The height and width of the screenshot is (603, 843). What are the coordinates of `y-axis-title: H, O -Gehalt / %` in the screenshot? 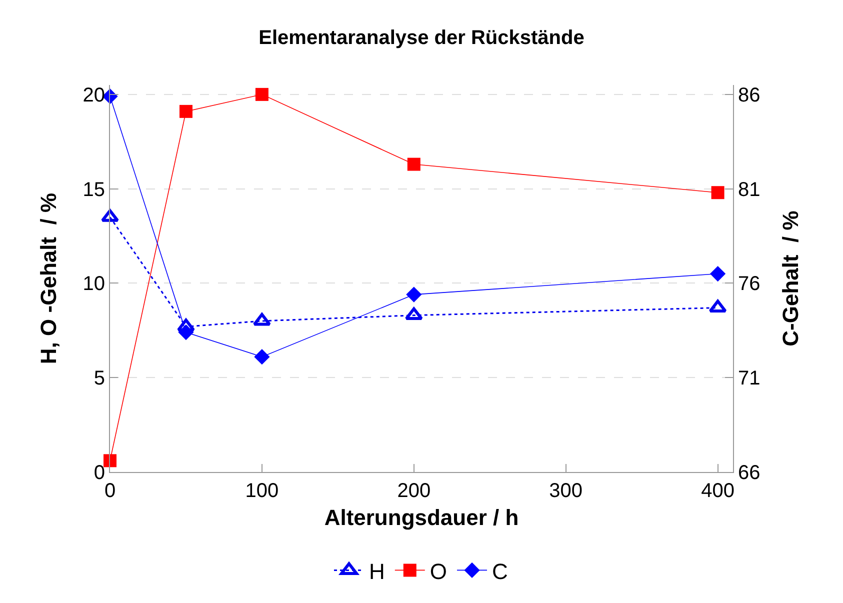 It's located at (48, 278).